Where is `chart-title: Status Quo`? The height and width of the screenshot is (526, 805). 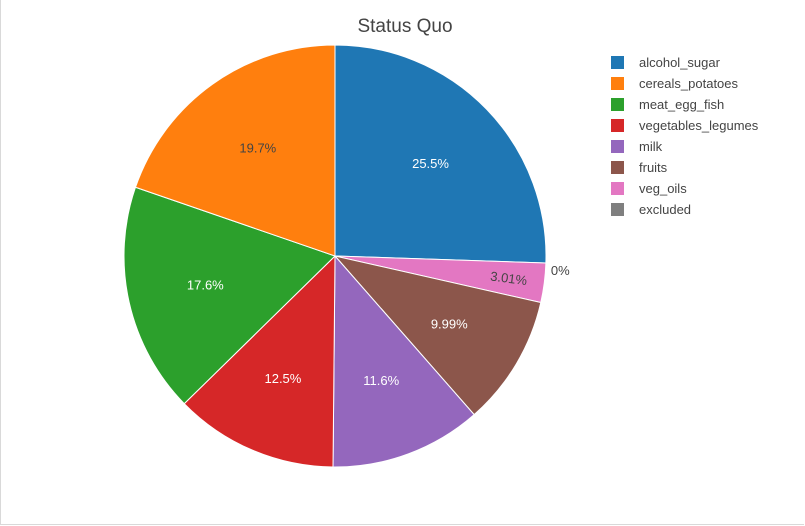 chart-title: Status Quo is located at coordinates (404, 26).